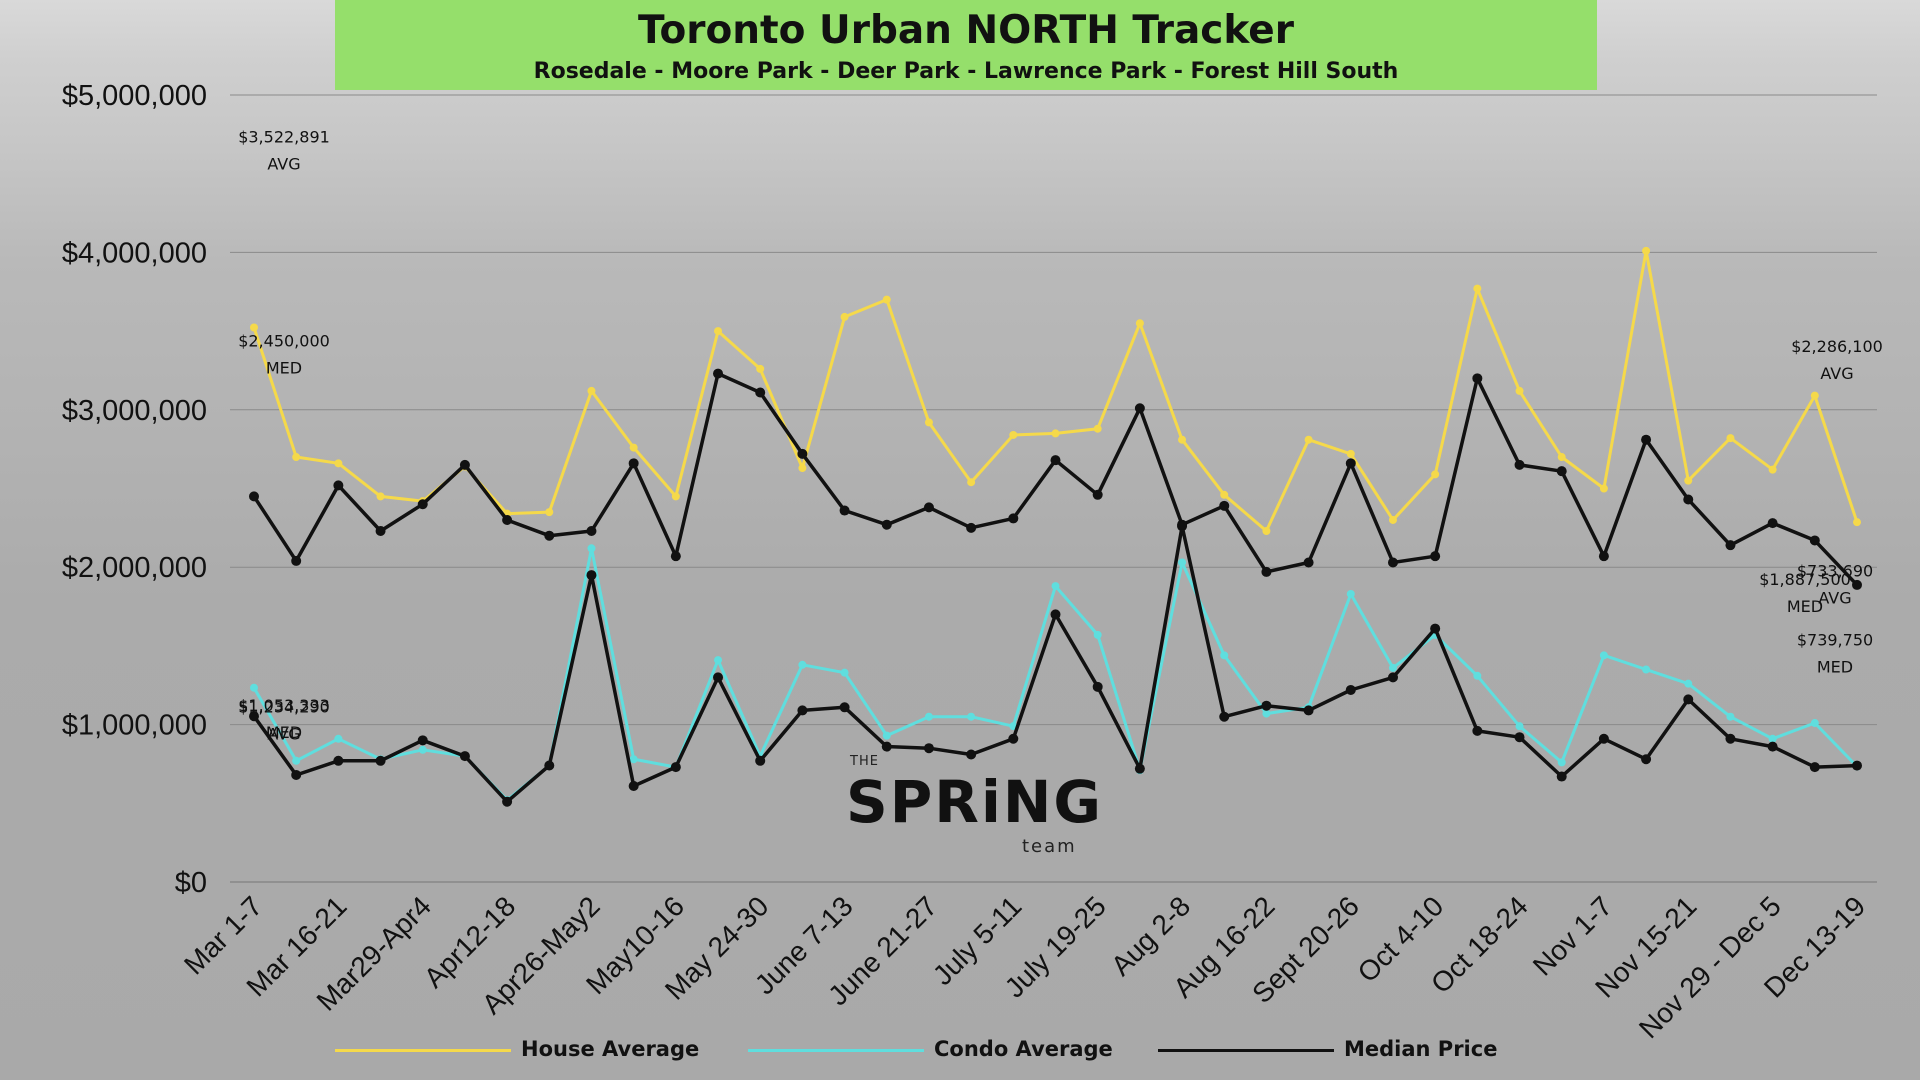 The width and height of the screenshot is (1920, 1080). What do you see at coordinates (836, 1050) in the screenshot?
I see `legend-swatch-condo` at bounding box center [836, 1050].